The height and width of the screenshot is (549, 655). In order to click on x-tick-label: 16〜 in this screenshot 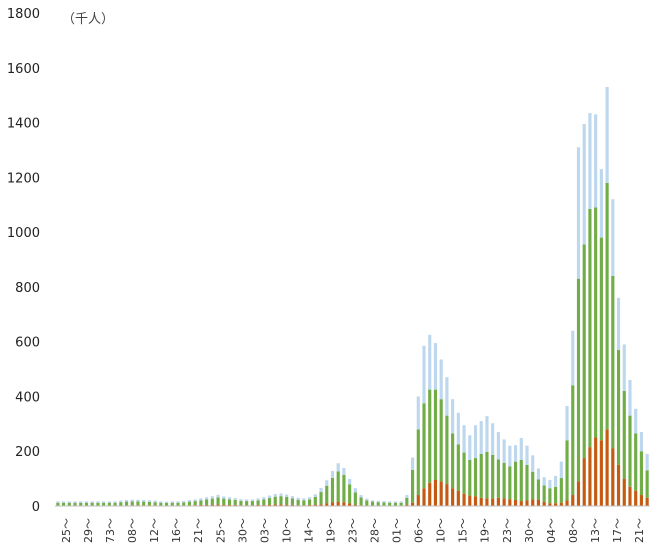, I will do `click(176, 530)`.